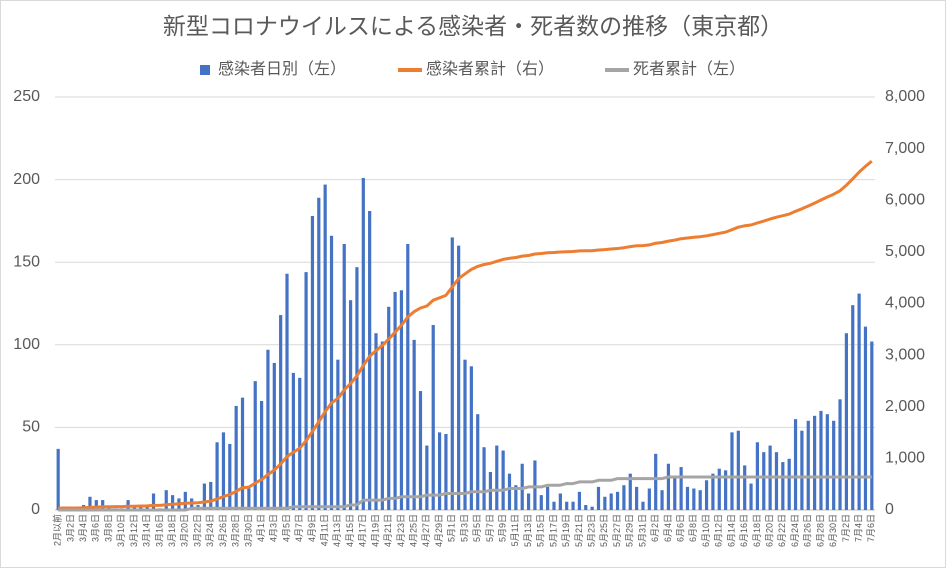 The image size is (946, 568). What do you see at coordinates (490, 69) in the screenshot?
I see `legend-label: 感染者累計（右）` at bounding box center [490, 69].